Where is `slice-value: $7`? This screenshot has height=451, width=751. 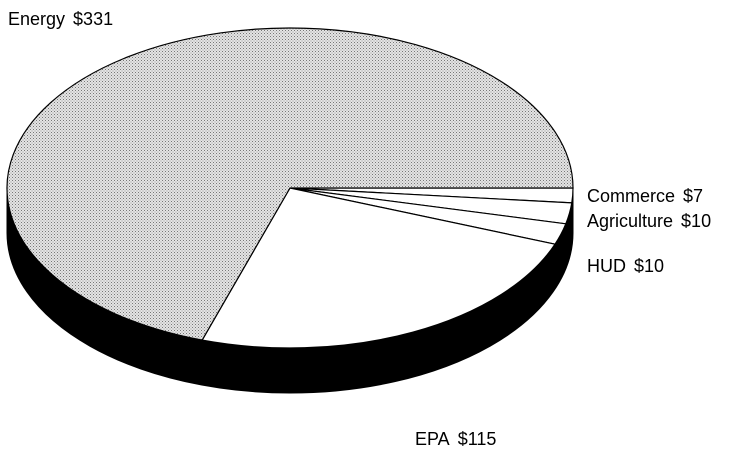
slice-value: $7 is located at coordinates (693, 196).